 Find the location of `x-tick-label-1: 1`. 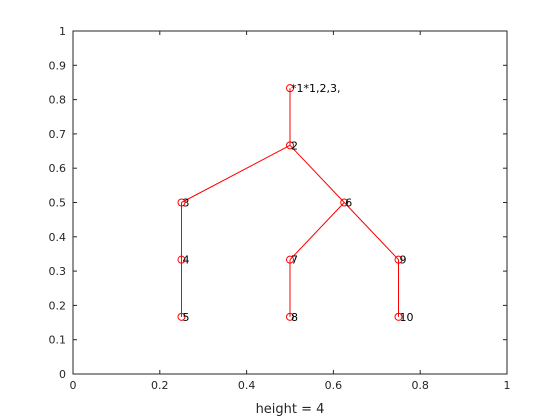

x-tick-label-1: 1 is located at coordinates (507, 385).